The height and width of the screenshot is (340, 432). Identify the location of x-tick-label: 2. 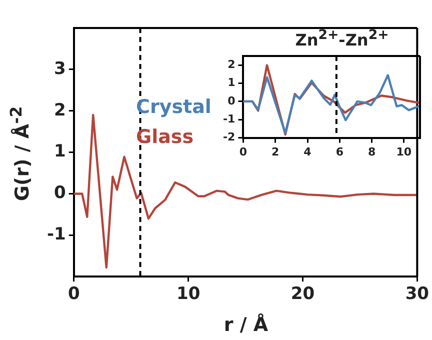
(276, 151).